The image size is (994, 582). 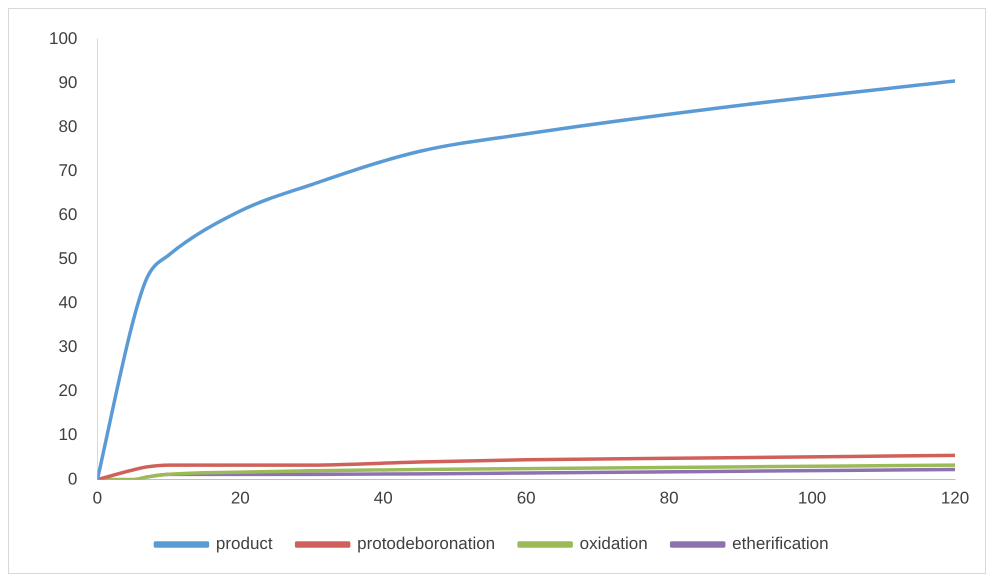 What do you see at coordinates (68, 214) in the screenshot?
I see `y-tick-label: 60` at bounding box center [68, 214].